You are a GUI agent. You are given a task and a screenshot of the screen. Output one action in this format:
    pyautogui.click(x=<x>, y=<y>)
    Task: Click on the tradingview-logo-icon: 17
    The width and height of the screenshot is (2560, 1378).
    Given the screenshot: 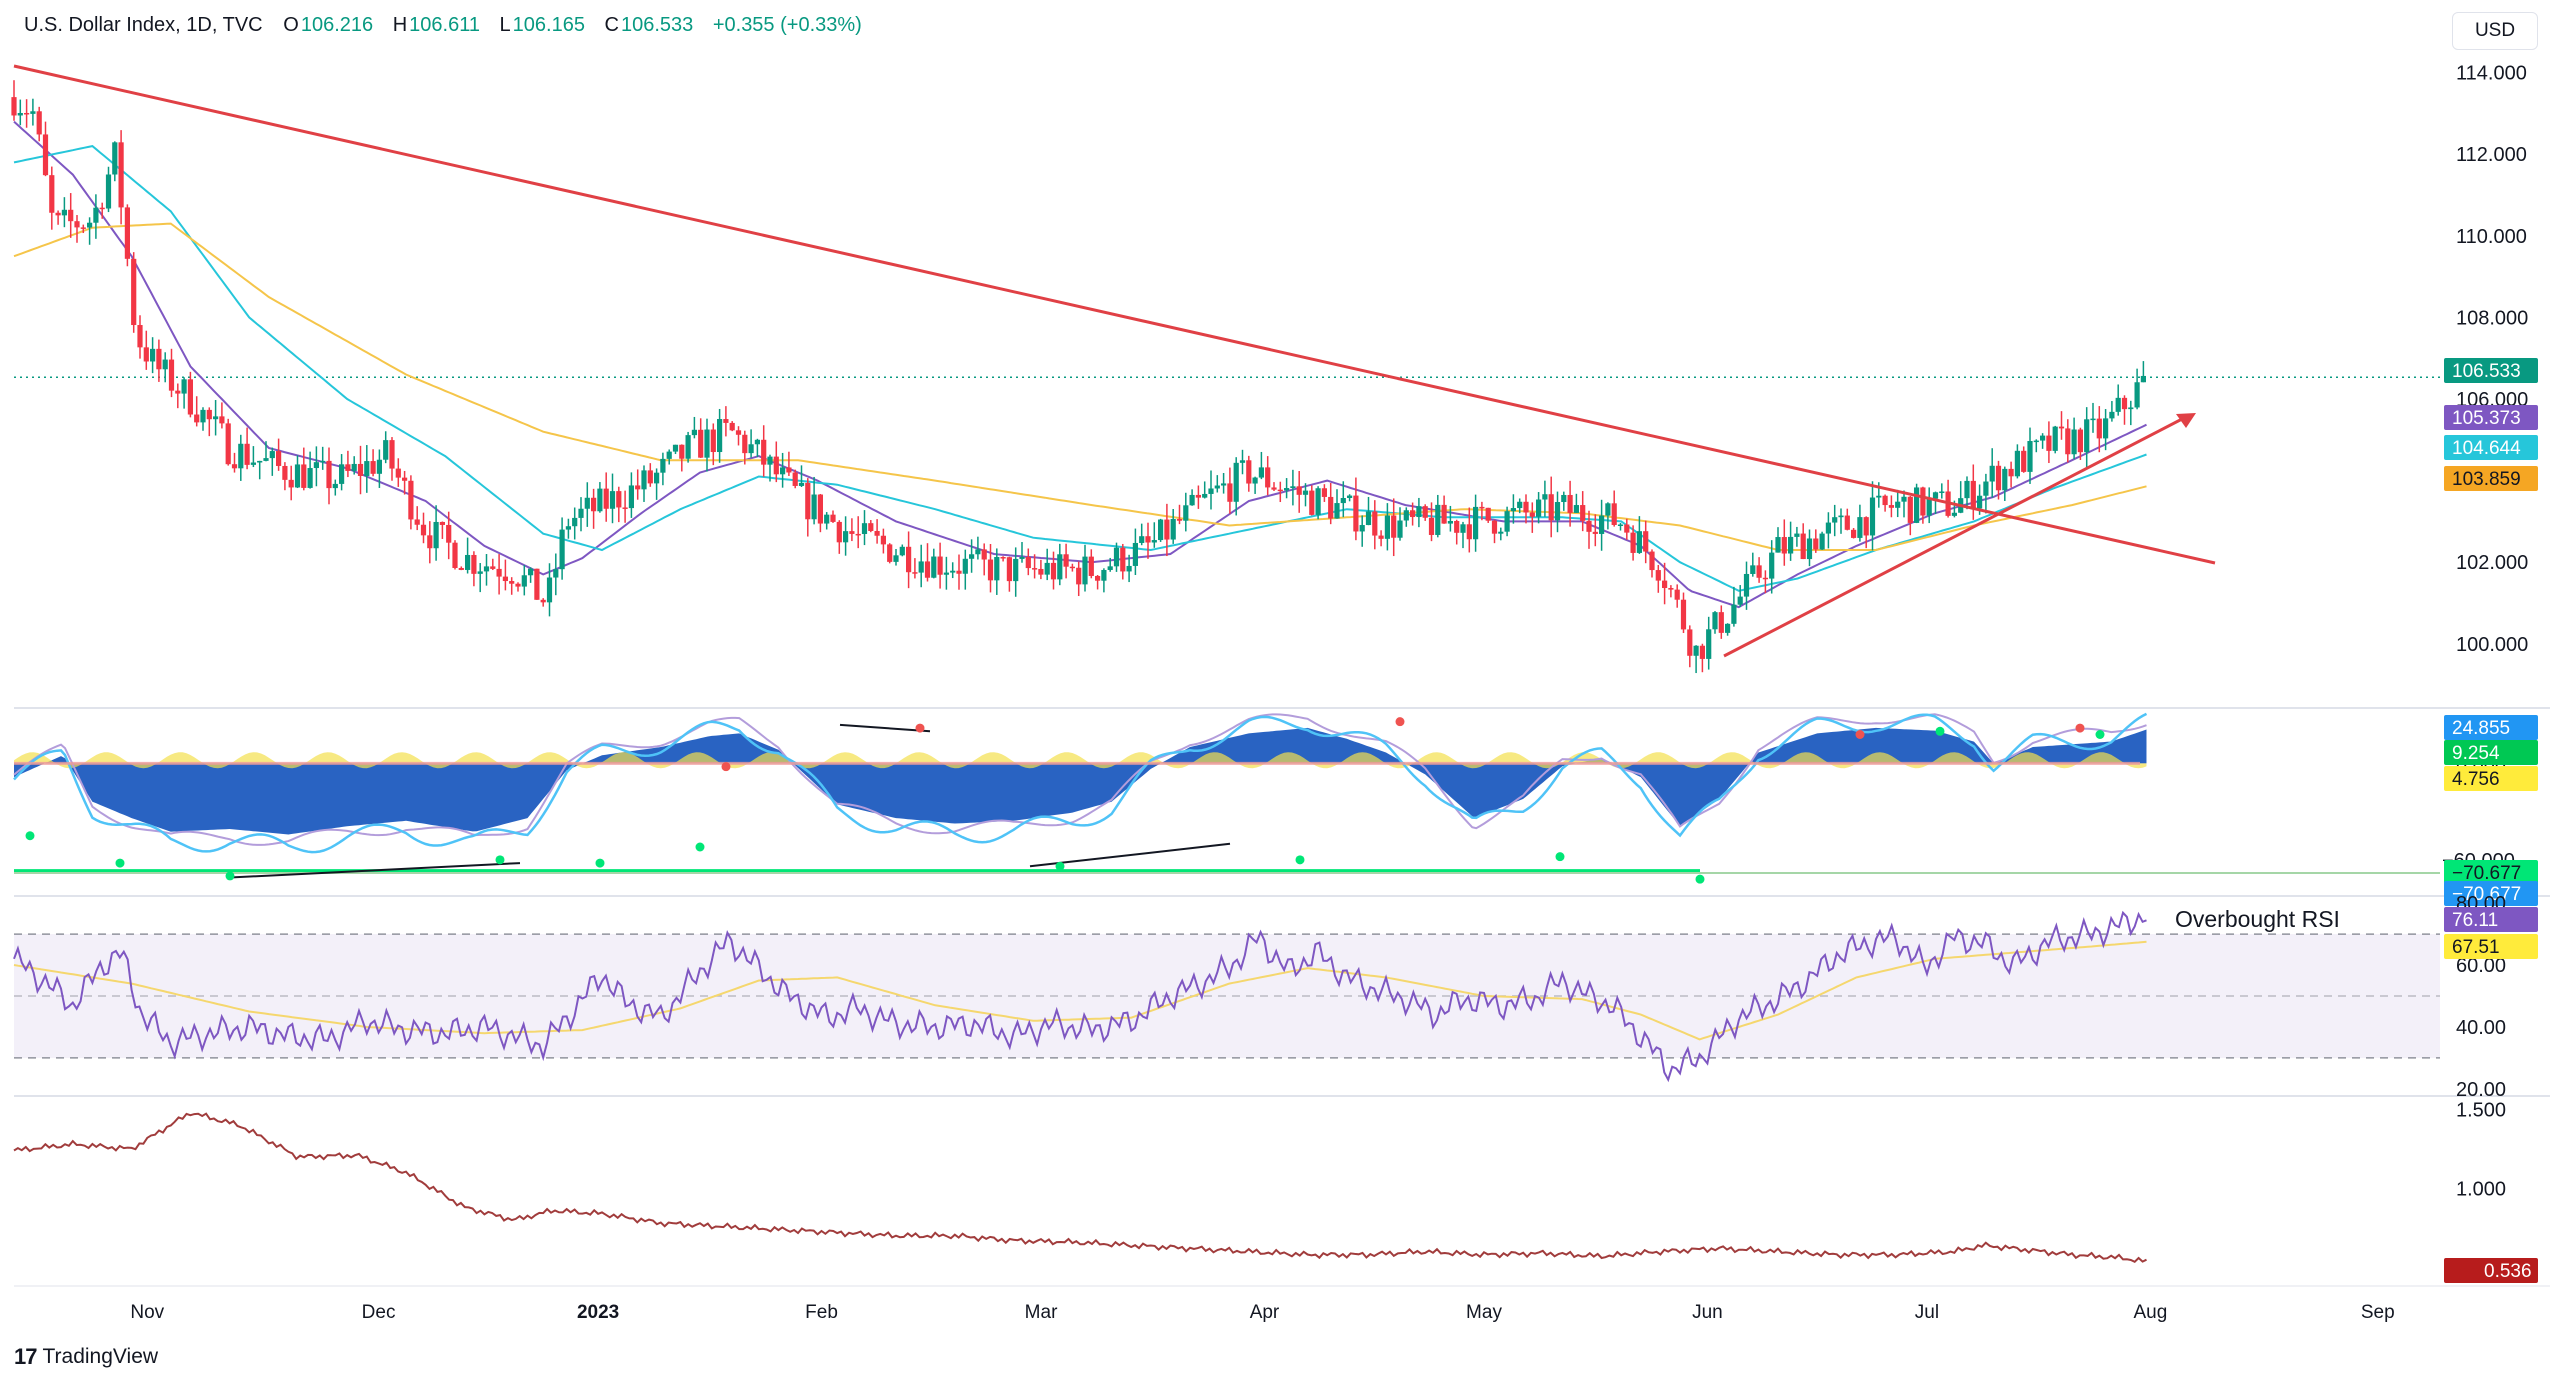 What is the action you would take?
    pyautogui.click(x=26, y=1356)
    